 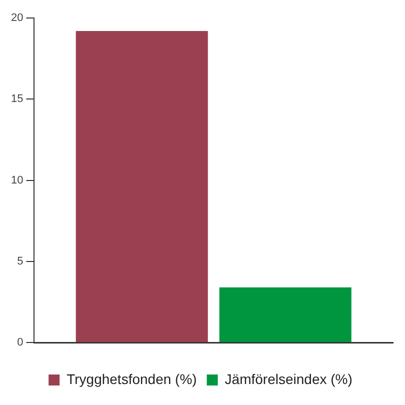 I want to click on y-tick-label: 0, so click(x=20, y=342).